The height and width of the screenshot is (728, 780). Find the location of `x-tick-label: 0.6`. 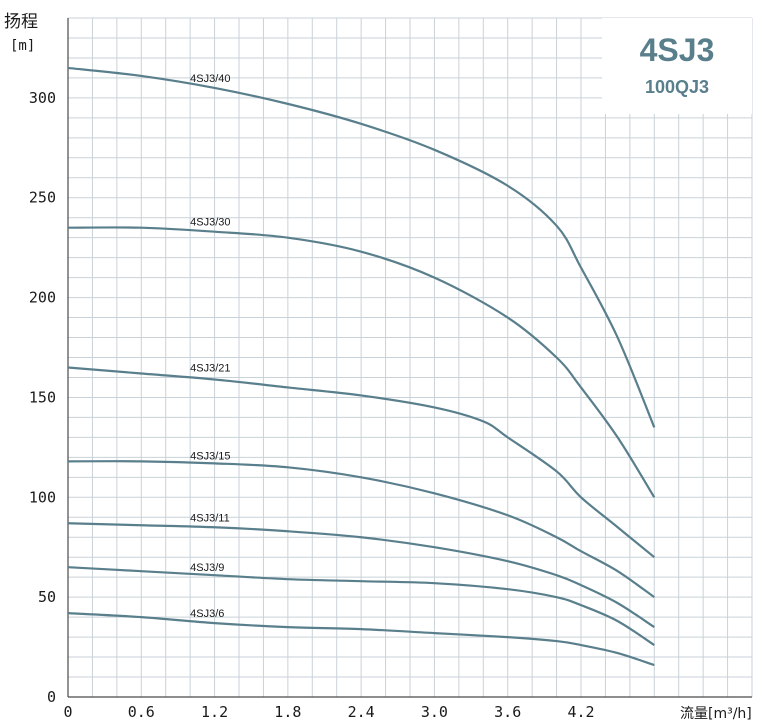

x-tick-label: 0.6 is located at coordinates (141, 712).